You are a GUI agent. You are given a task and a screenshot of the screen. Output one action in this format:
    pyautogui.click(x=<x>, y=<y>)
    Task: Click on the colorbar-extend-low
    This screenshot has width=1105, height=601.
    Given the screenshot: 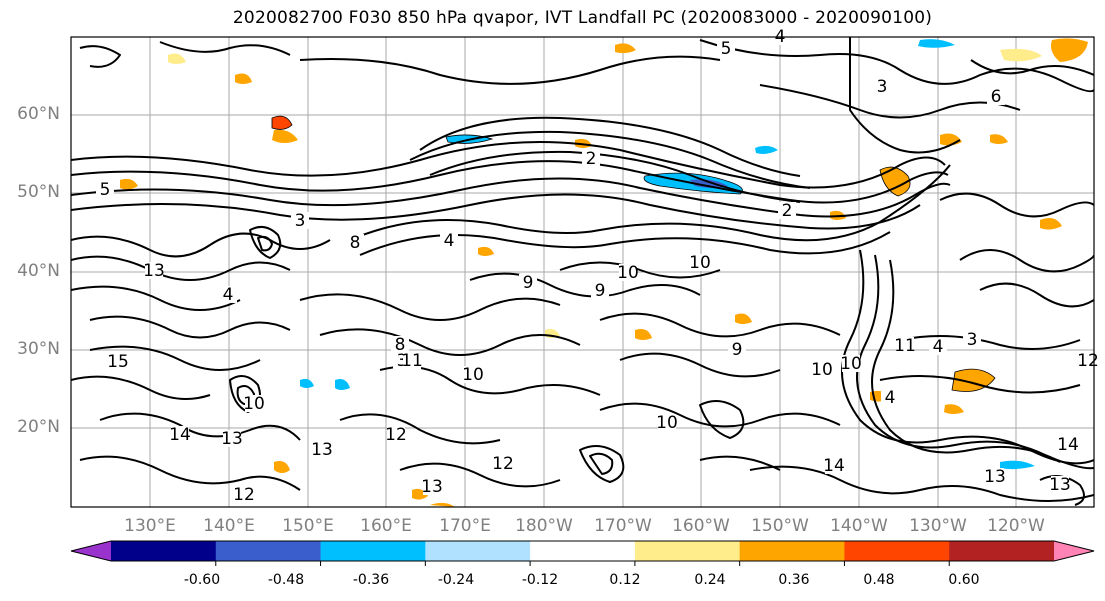 What is the action you would take?
    pyautogui.click(x=91, y=551)
    